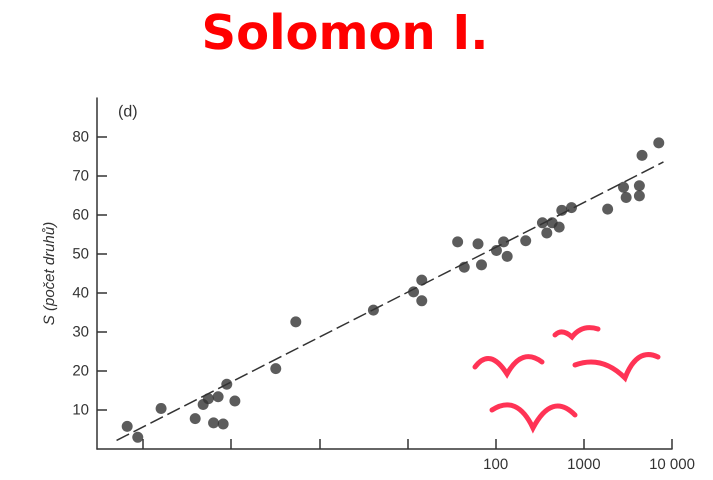 The width and height of the screenshot is (713, 480). What do you see at coordinates (80, 215) in the screenshot?
I see `y-tick-label: 60` at bounding box center [80, 215].